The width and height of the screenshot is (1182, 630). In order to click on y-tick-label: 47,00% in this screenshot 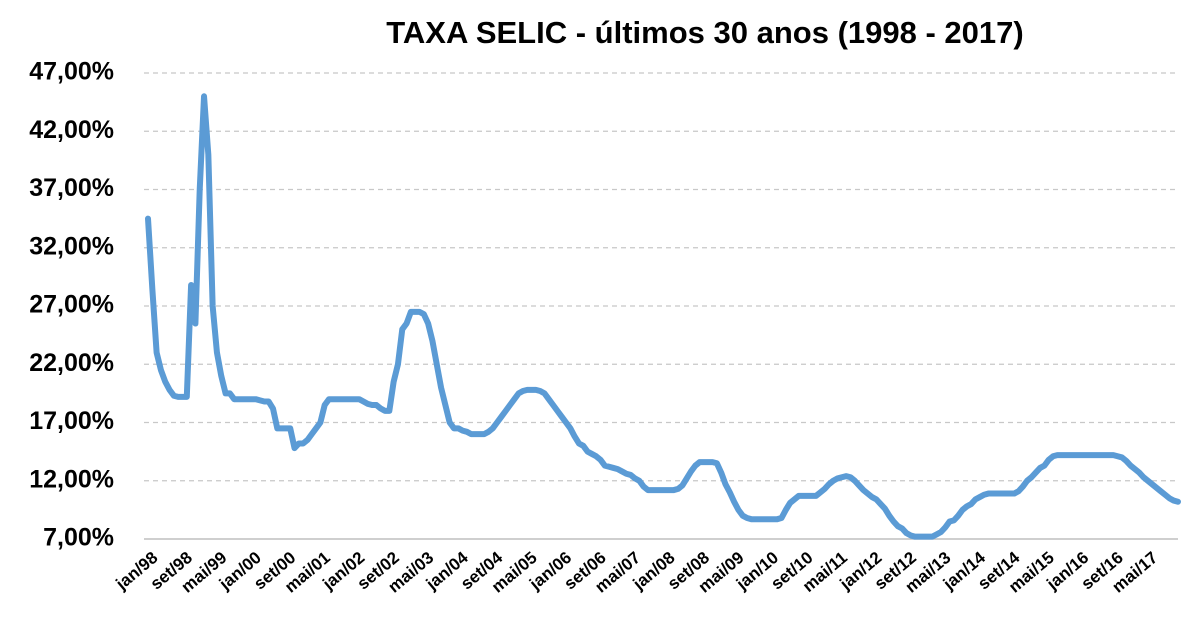, I will do `click(71, 72)`.